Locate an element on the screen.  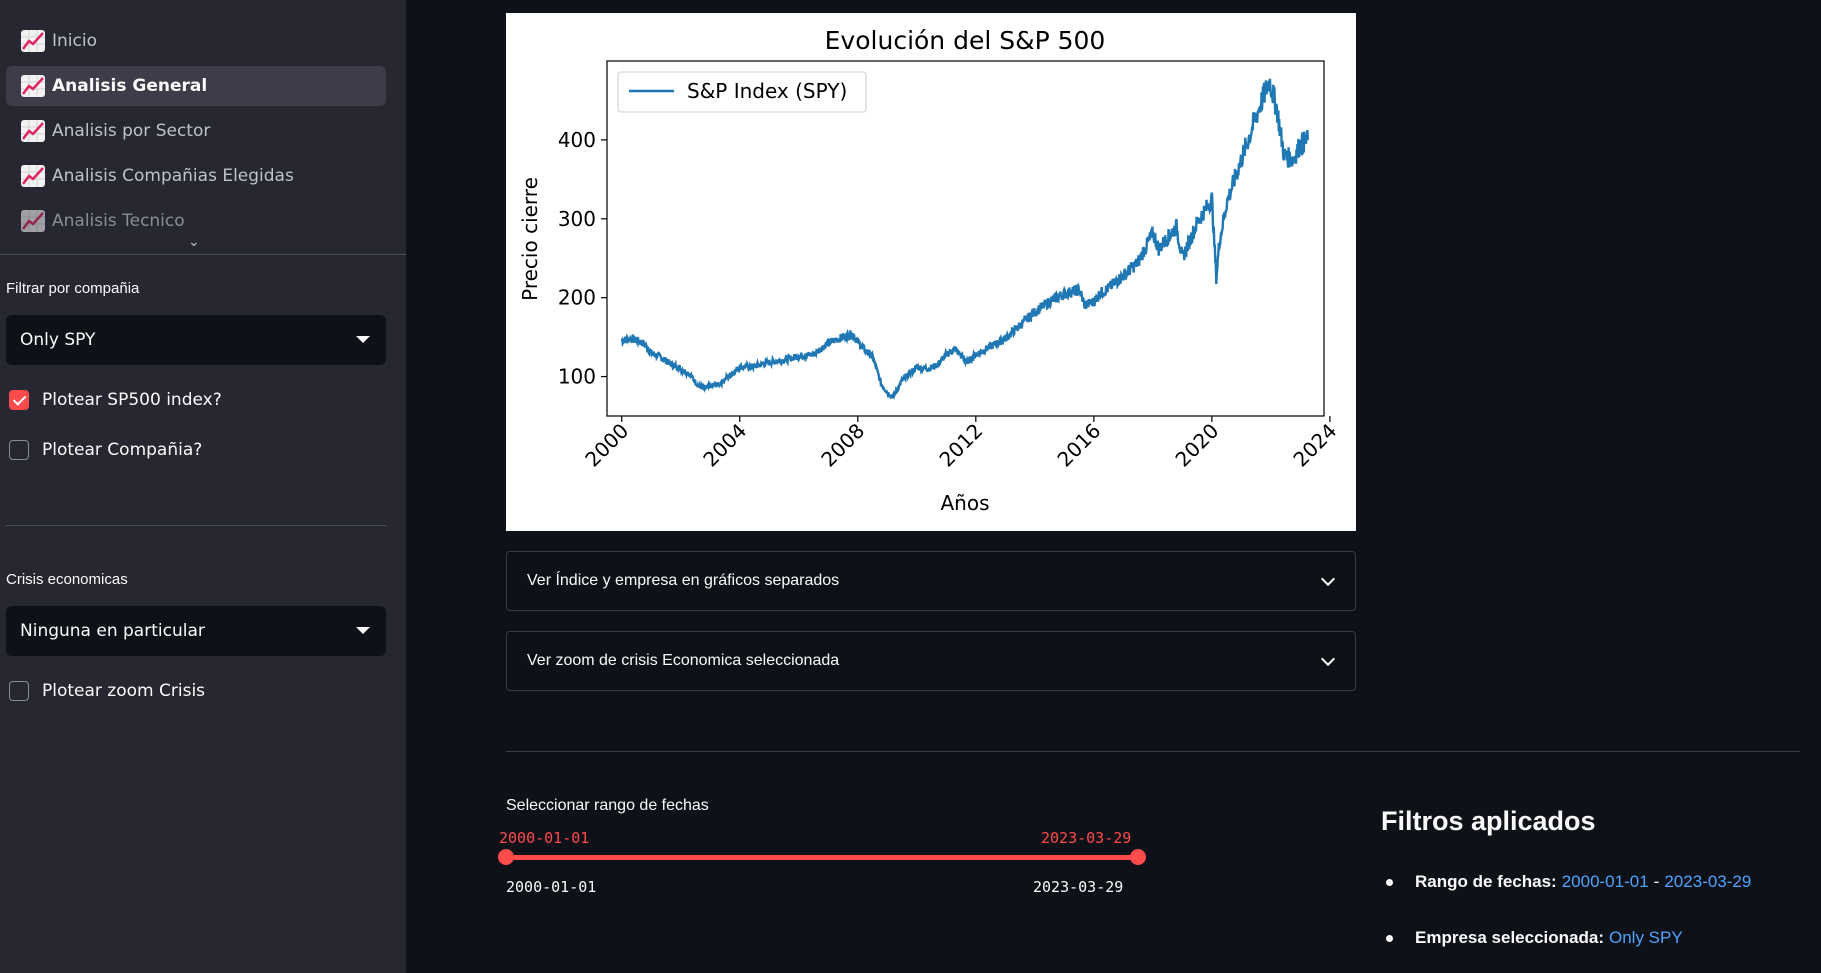
nav-item-inicio: Inicio is located at coordinates (196, 41).